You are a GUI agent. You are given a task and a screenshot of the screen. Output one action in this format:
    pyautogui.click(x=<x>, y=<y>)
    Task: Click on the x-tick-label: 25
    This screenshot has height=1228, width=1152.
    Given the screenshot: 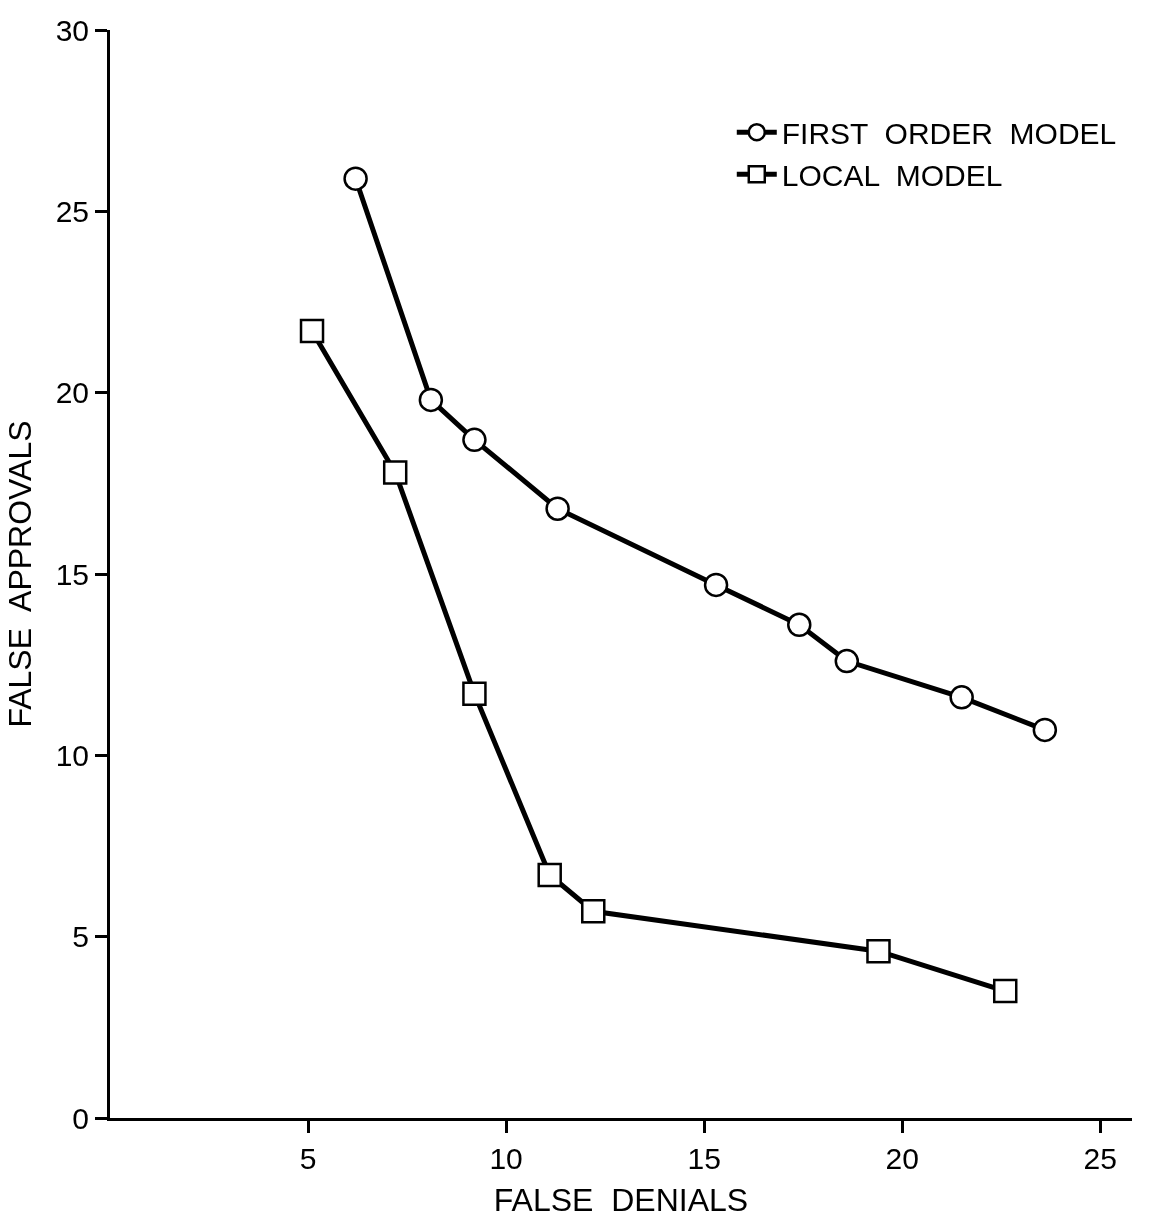 What is the action you would take?
    pyautogui.click(x=1100, y=1158)
    